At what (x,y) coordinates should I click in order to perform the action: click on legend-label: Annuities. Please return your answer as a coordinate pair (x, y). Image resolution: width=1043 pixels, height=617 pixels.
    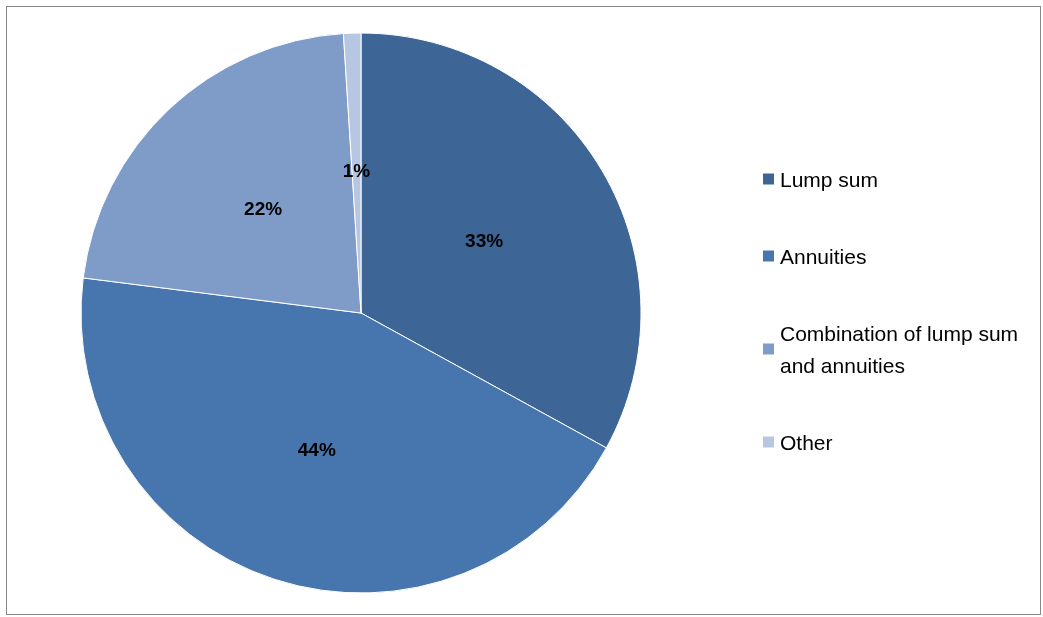
    Looking at the image, I should click on (823, 256).